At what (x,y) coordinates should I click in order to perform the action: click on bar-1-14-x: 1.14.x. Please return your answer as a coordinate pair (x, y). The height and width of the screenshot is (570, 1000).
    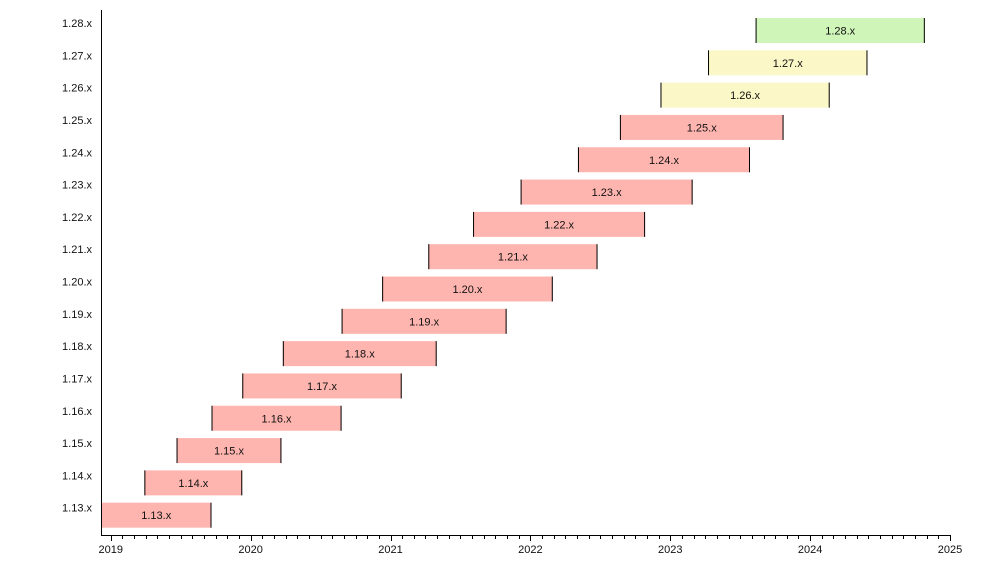
    Looking at the image, I should click on (193, 483).